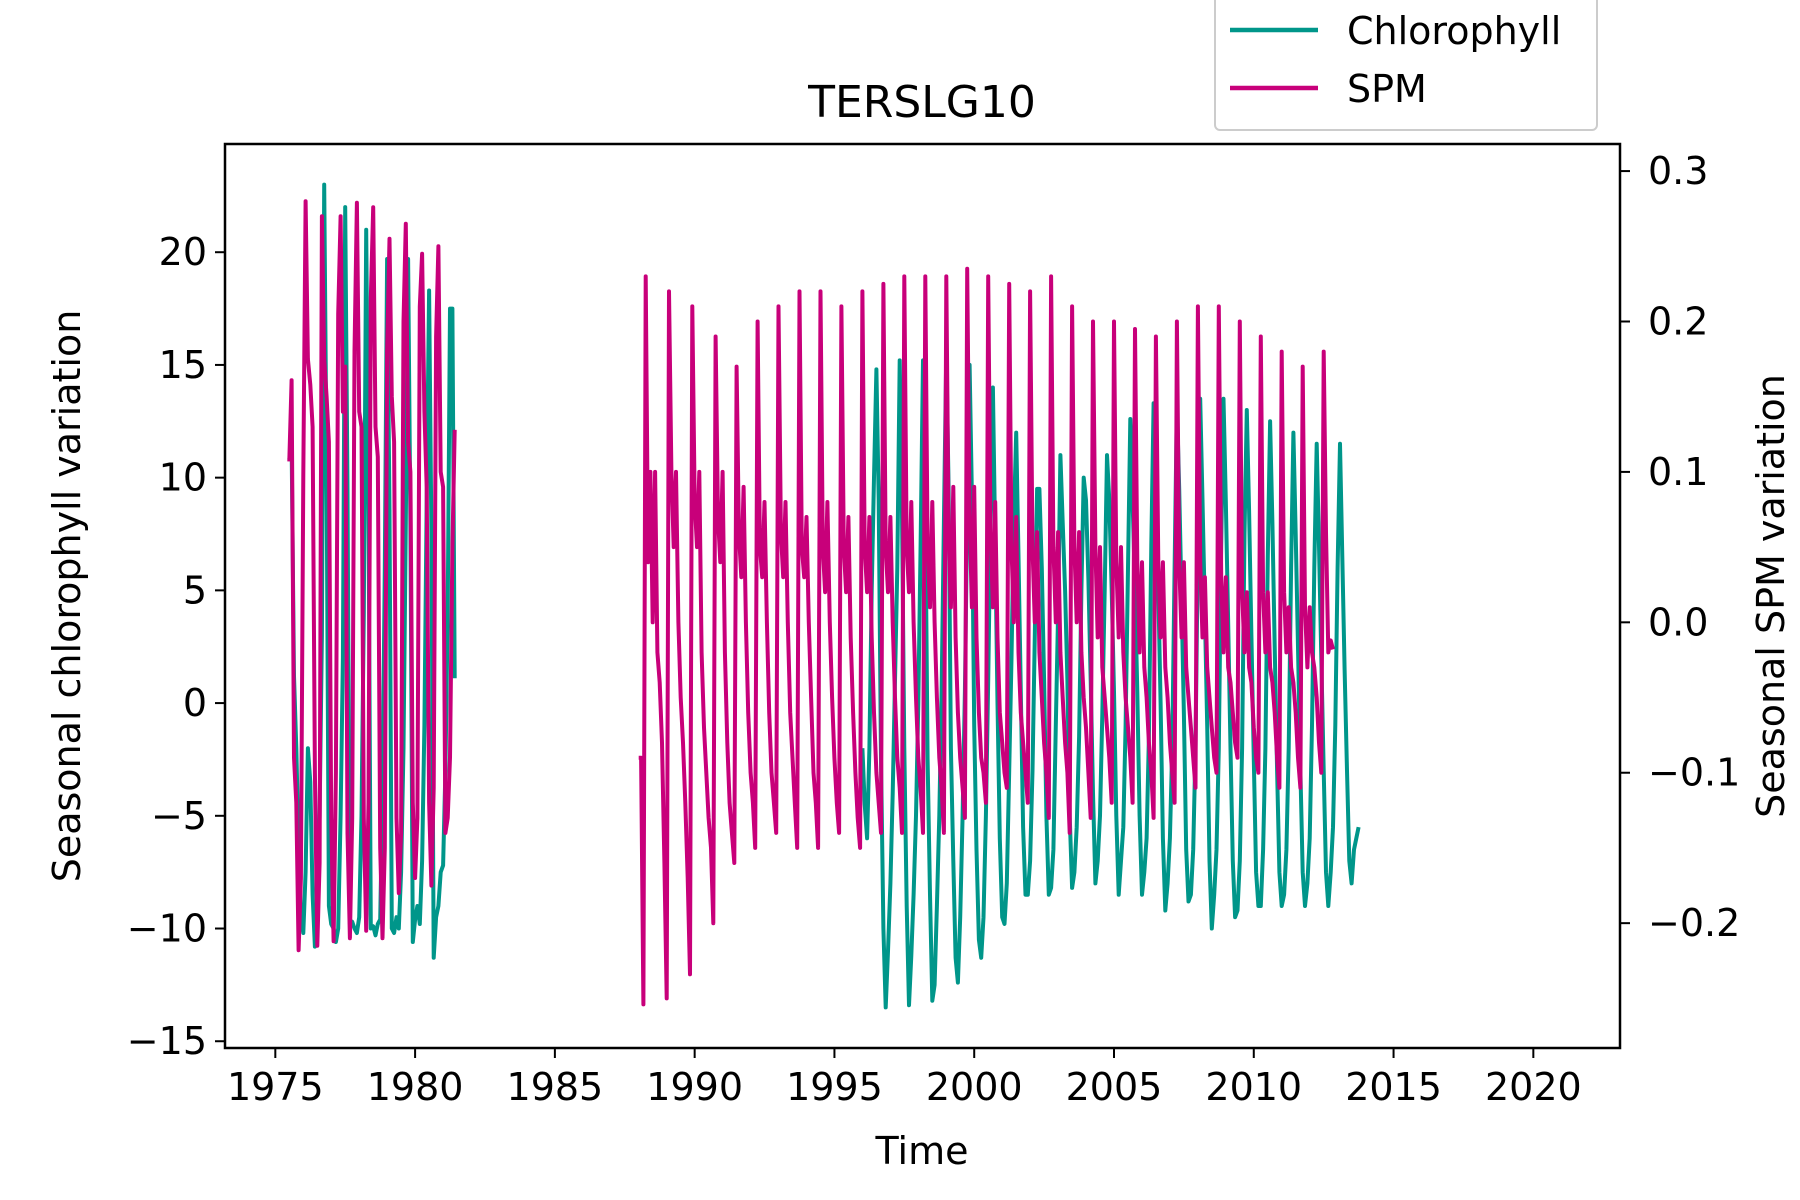 The width and height of the screenshot is (1800, 1200). I want to click on legend: Chlorophyll SPM, so click(1406, 65).